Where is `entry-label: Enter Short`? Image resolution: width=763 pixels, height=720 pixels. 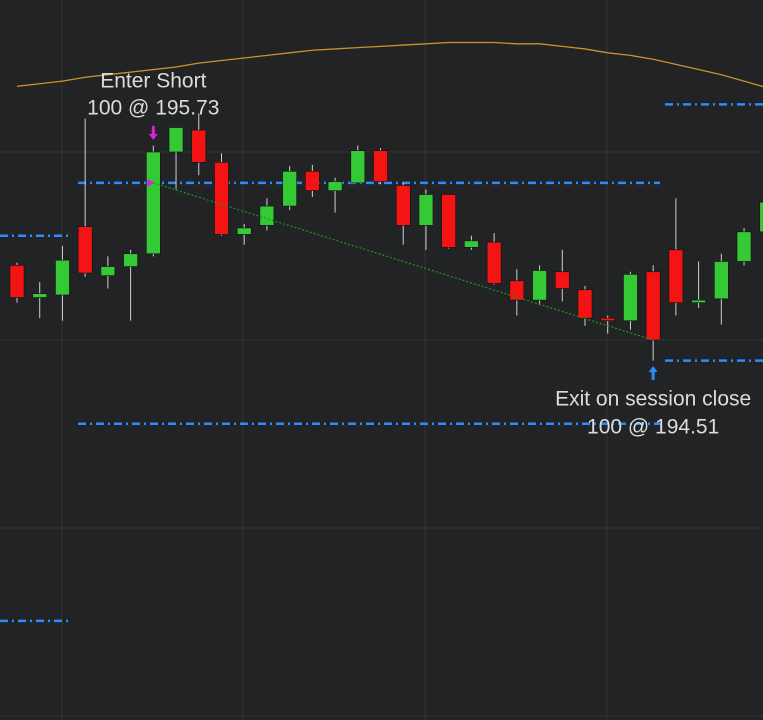 entry-label: Enter Short is located at coordinates (153, 81).